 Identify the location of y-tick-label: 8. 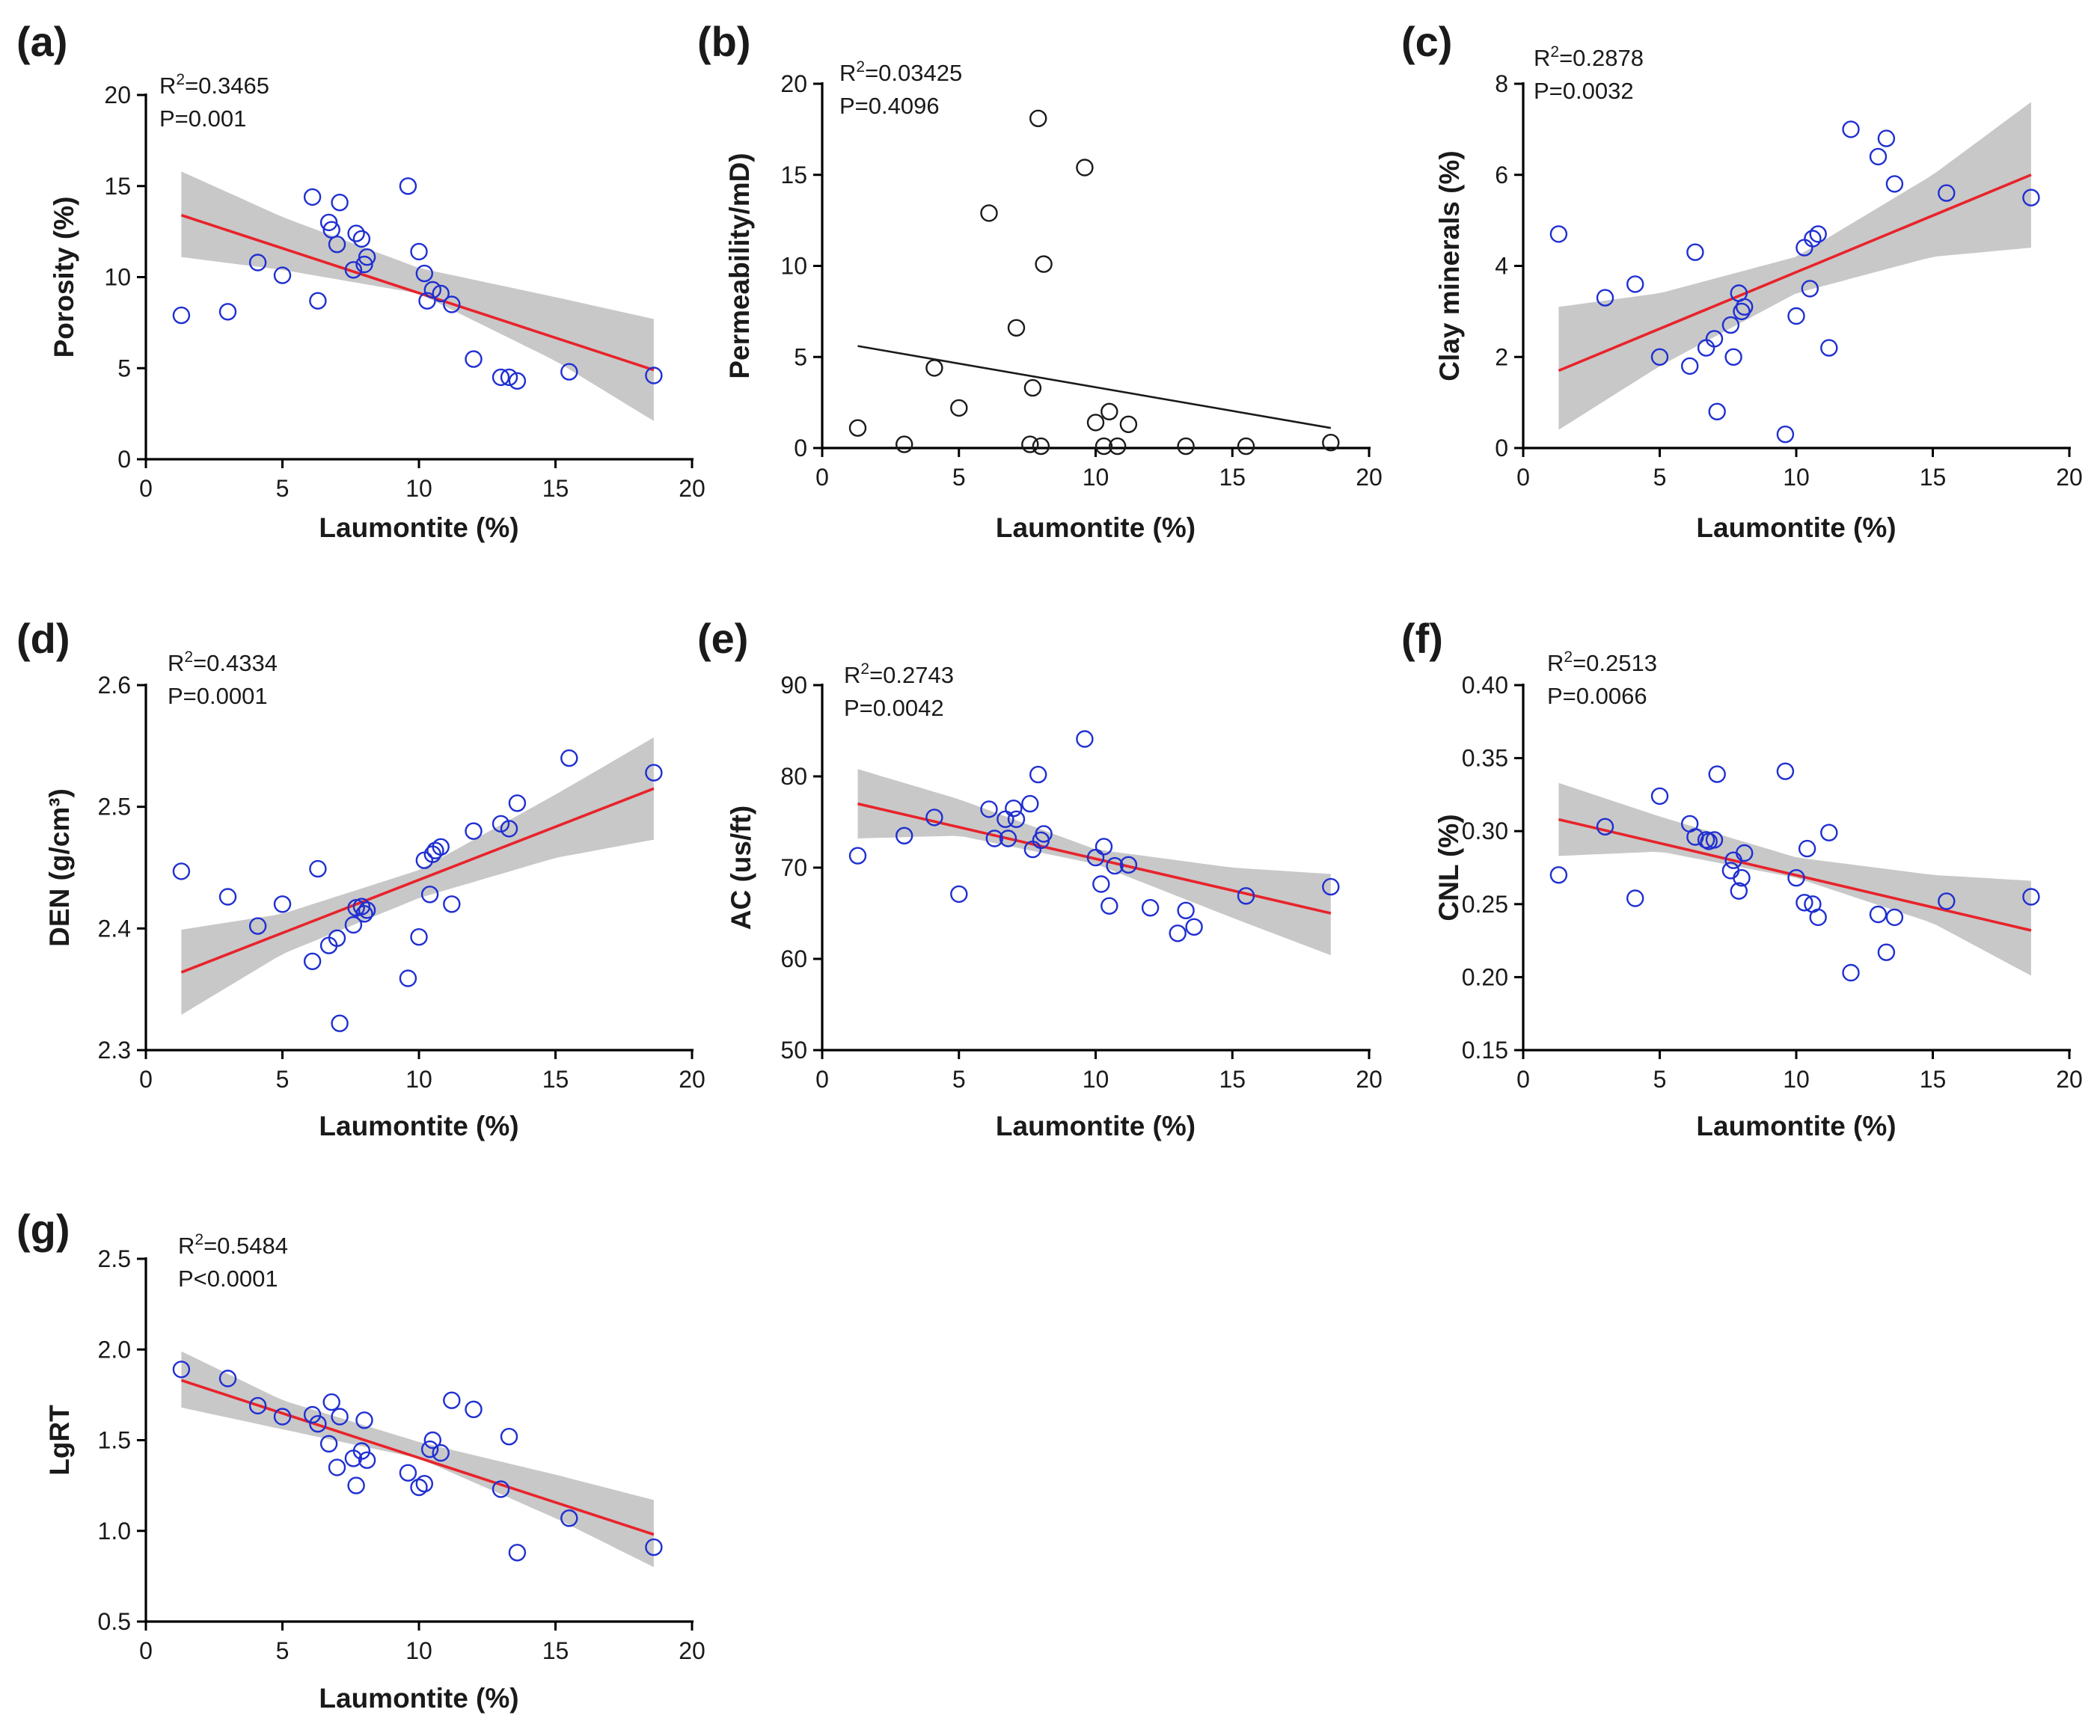
(1502, 83).